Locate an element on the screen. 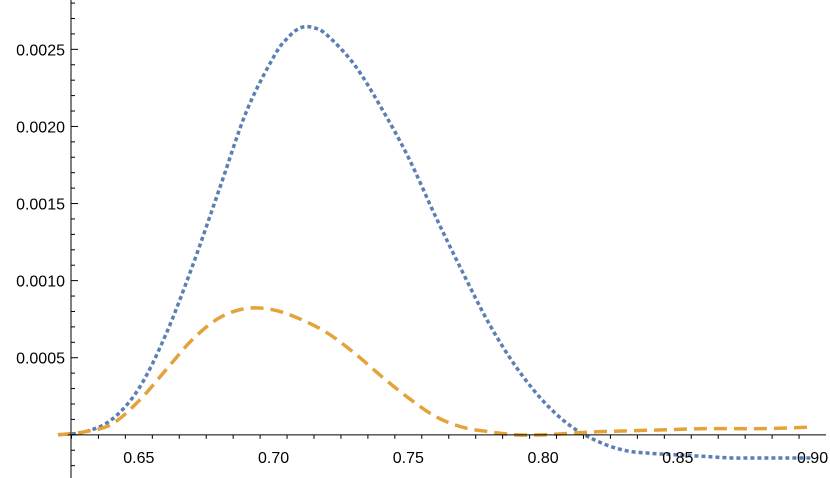 The width and height of the screenshot is (830, 478). y-tick-label: 0.0005 is located at coordinates (40, 359).